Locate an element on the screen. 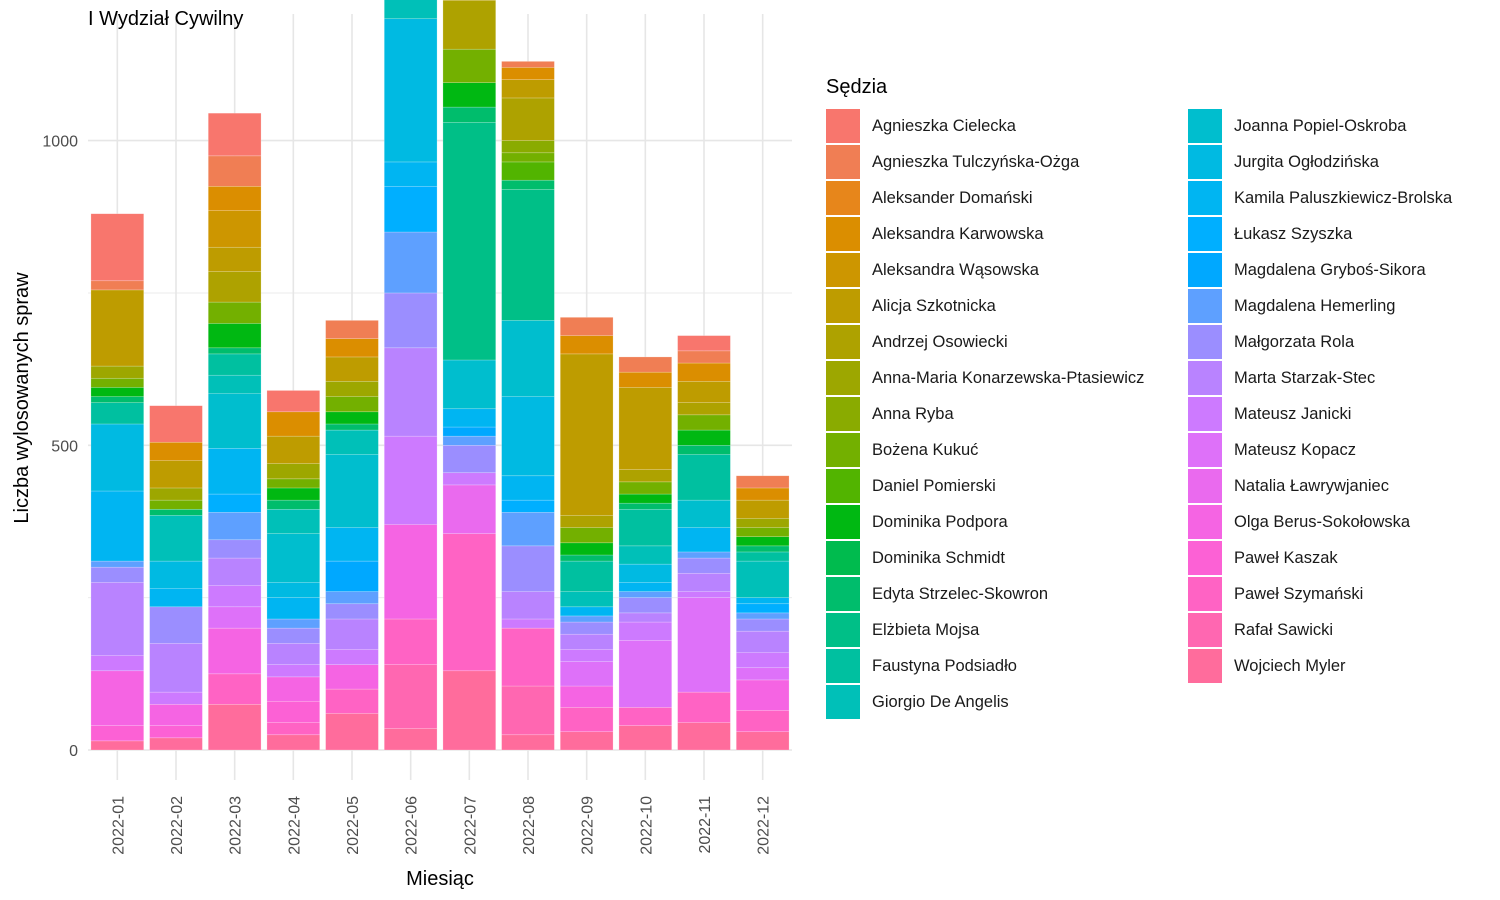 Image resolution: width=1500 pixels, height=900 pixels. legend-label: Elżbieta Mojsa is located at coordinates (926, 629).